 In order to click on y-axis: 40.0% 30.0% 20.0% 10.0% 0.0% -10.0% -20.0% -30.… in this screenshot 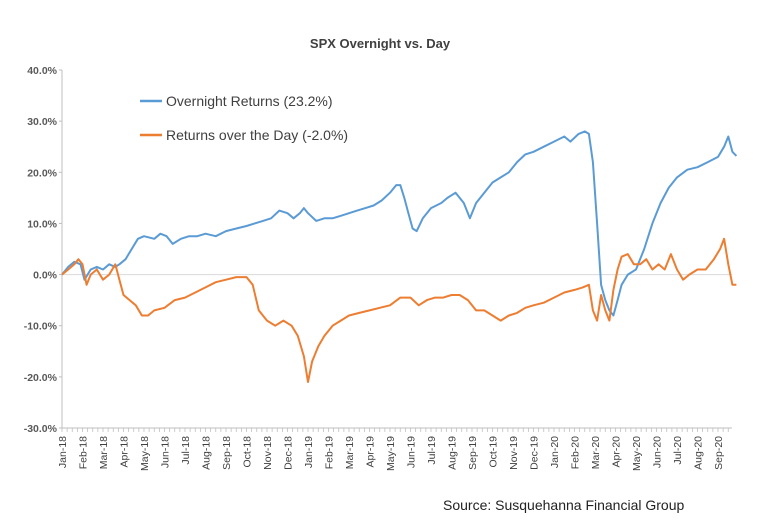, I will do `click(43, 250)`.